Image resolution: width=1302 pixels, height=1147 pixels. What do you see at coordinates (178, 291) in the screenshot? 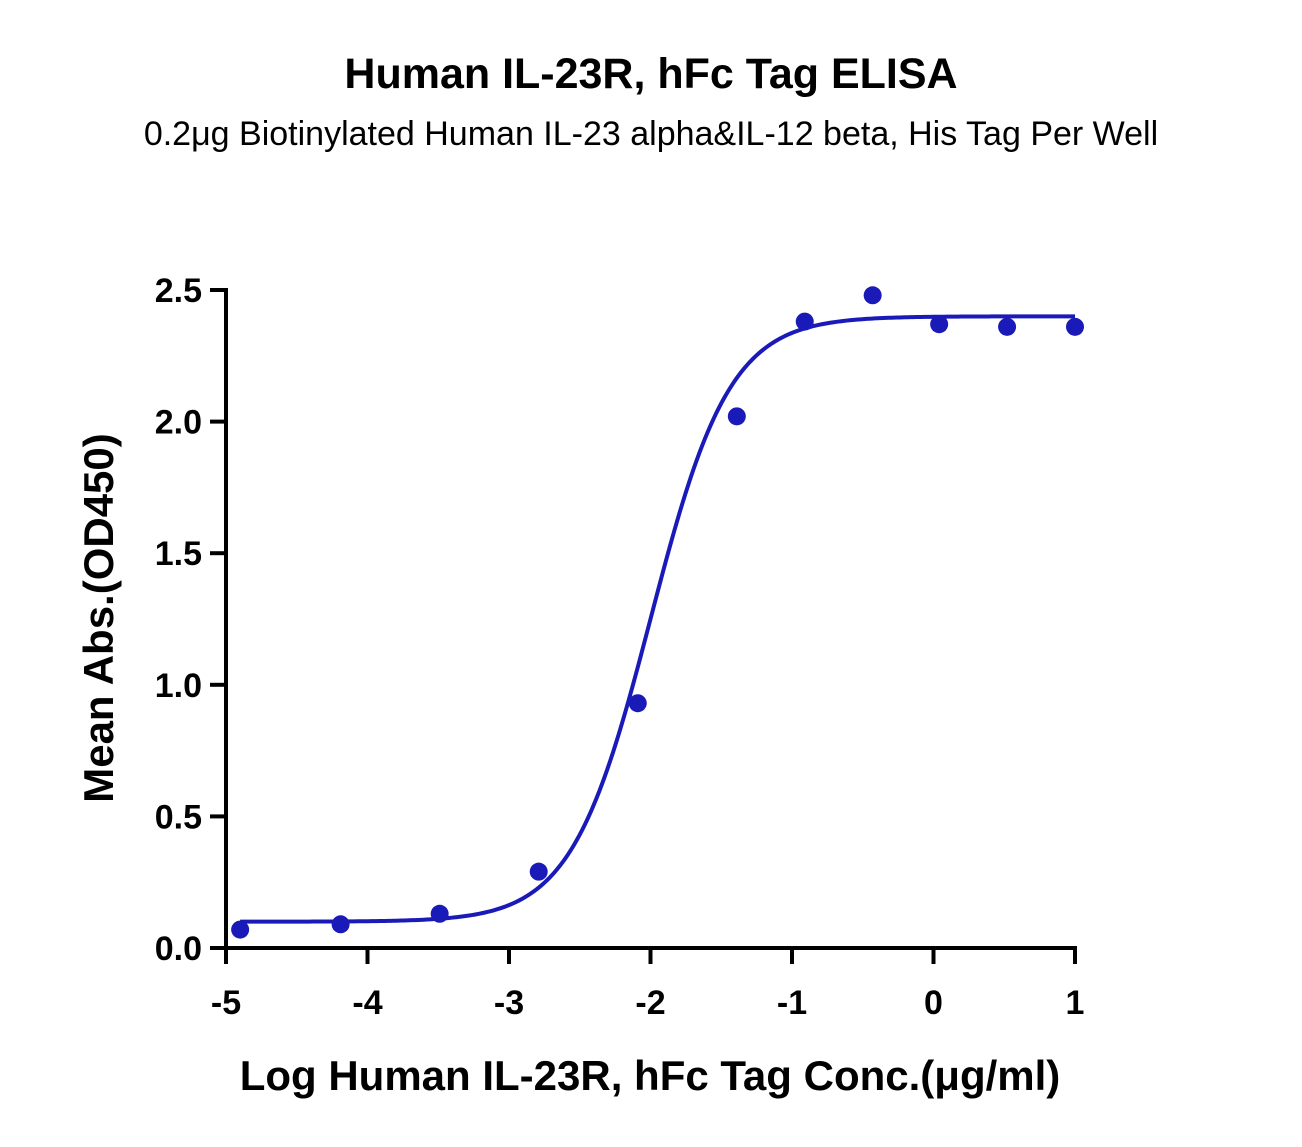
I see `y-tick-label: 2.5` at bounding box center [178, 291].